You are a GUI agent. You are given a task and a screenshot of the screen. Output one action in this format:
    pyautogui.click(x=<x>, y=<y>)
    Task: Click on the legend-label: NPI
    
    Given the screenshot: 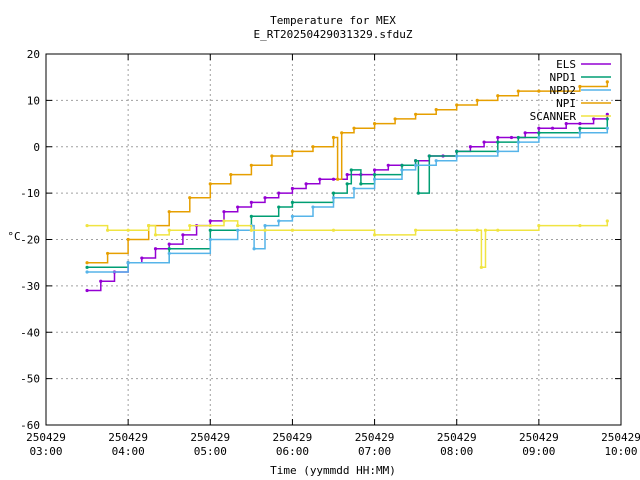 What is the action you would take?
    pyautogui.click(x=566, y=103)
    